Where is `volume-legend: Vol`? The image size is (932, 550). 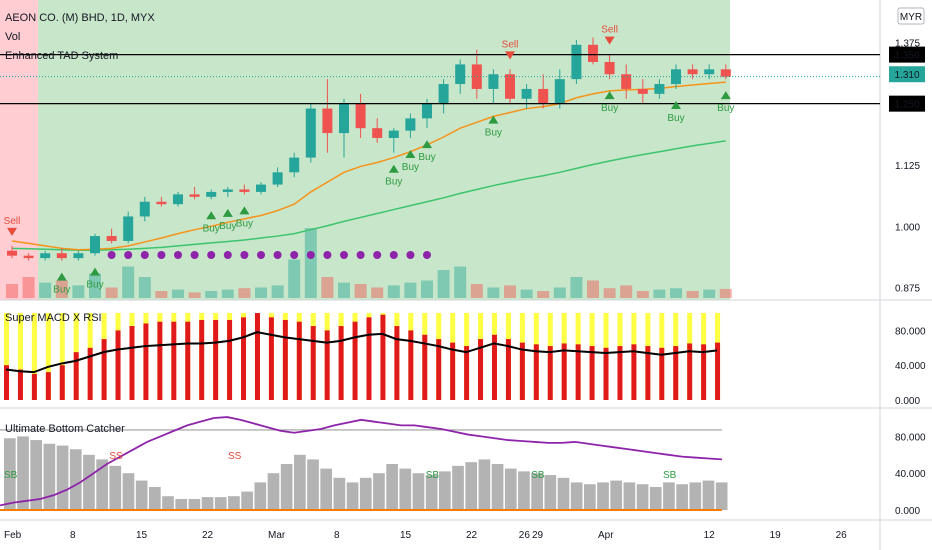 volume-legend: Vol is located at coordinates (12, 37).